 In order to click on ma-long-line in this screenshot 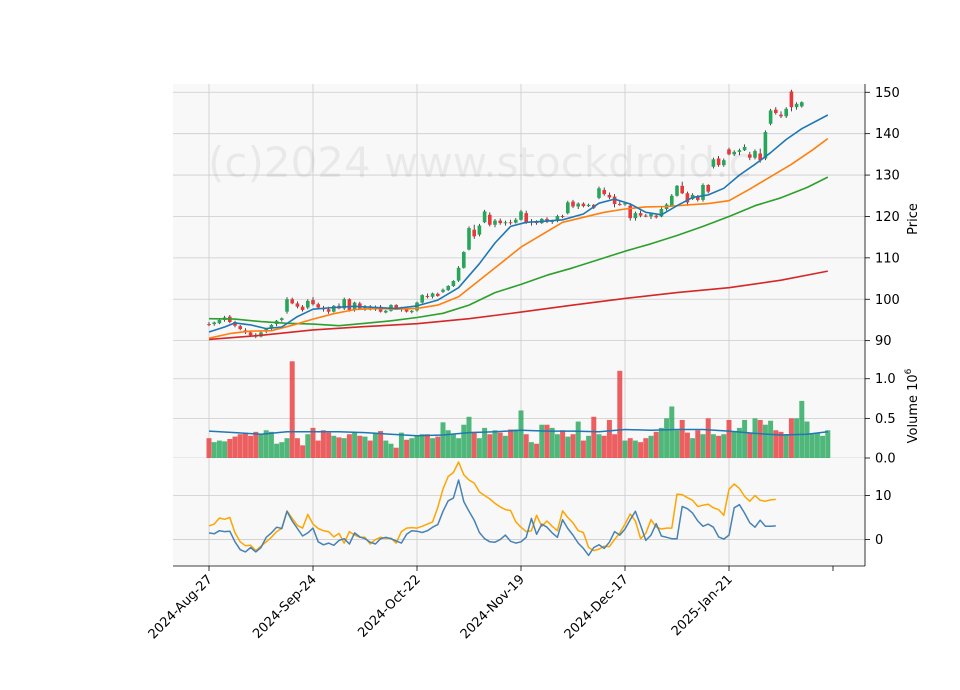, I will do `click(518, 251)`.